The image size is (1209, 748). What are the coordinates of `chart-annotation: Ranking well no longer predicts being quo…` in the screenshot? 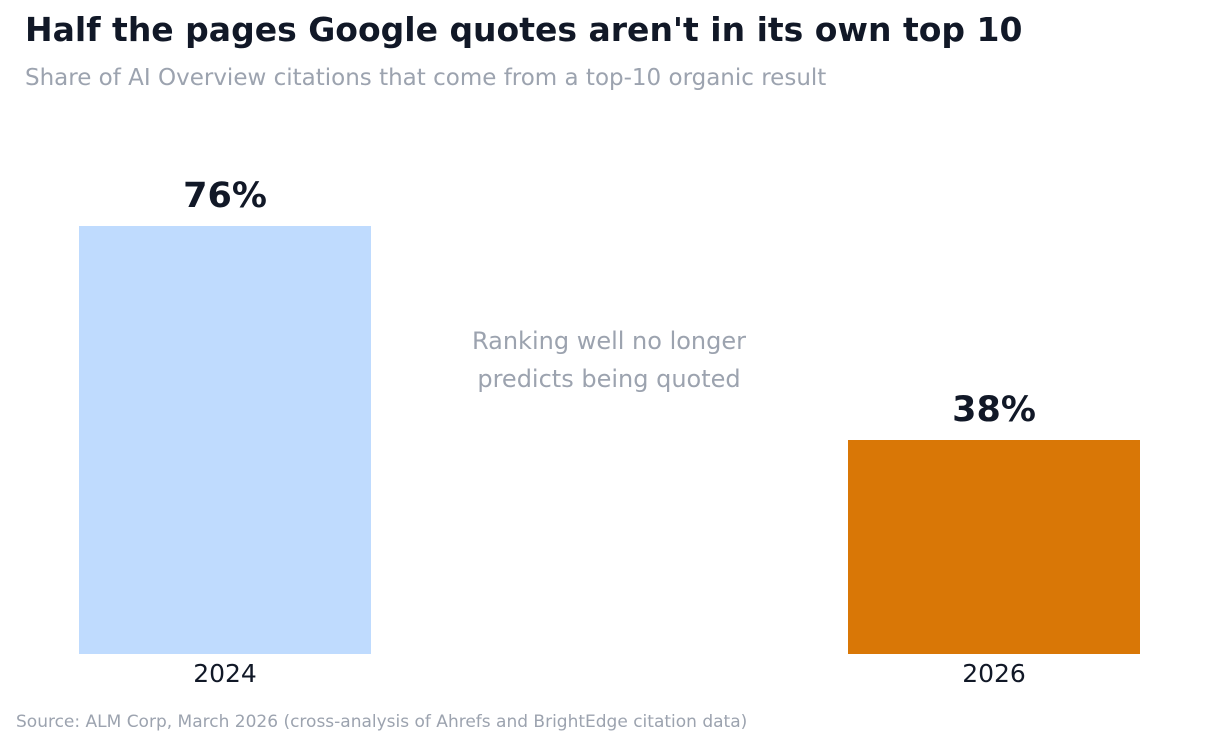 It's located at (609, 360).